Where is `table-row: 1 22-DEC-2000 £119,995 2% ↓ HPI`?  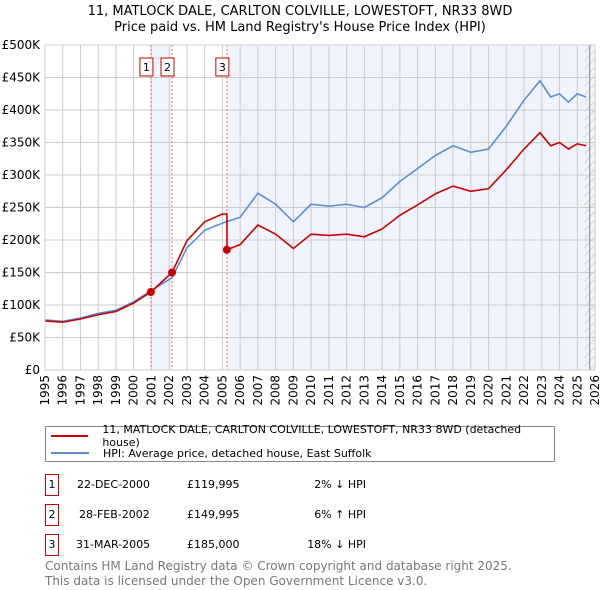 table-row: 1 22-DEC-2000 £119,995 2% ↓ HPI is located at coordinates (245, 485).